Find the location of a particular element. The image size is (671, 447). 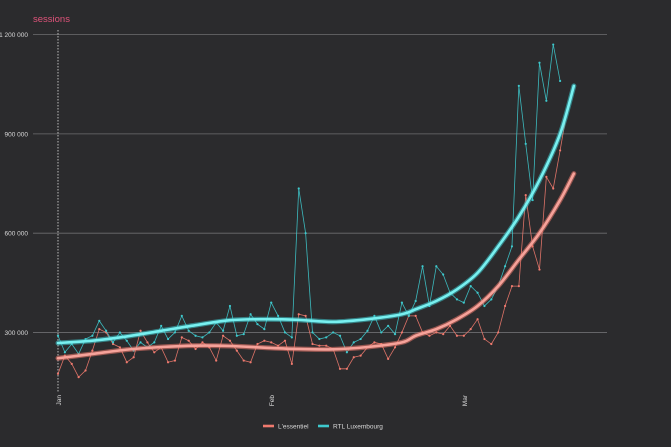

legend-label-rtl-luxembourg: RTL Luxembourg is located at coordinates (358, 426).